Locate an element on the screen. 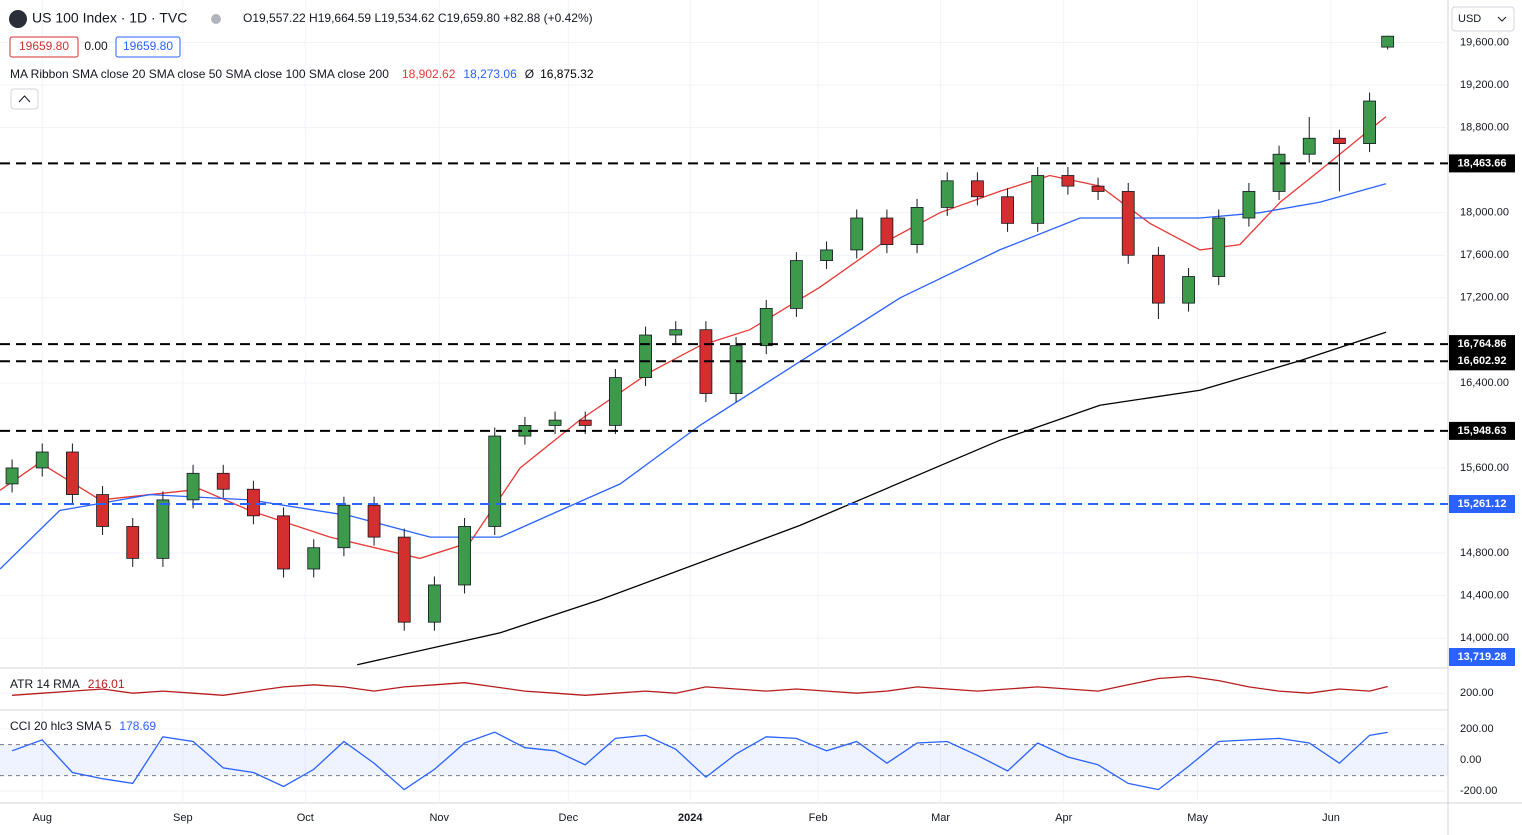 The image size is (1522, 835). x-tick-label: Apr is located at coordinates (1063, 818).